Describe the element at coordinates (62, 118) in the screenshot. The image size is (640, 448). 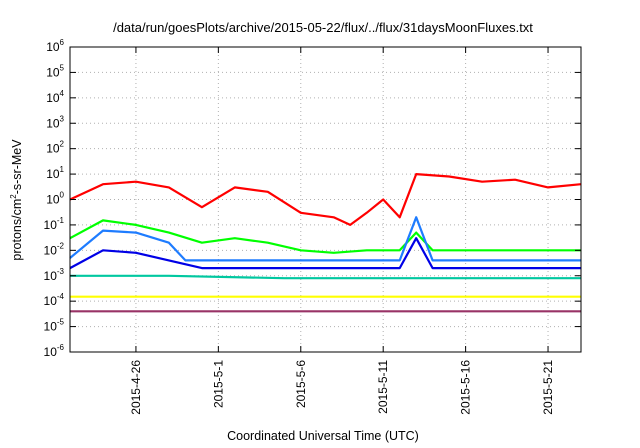
I see `y-tick-exponent: 3` at that location.